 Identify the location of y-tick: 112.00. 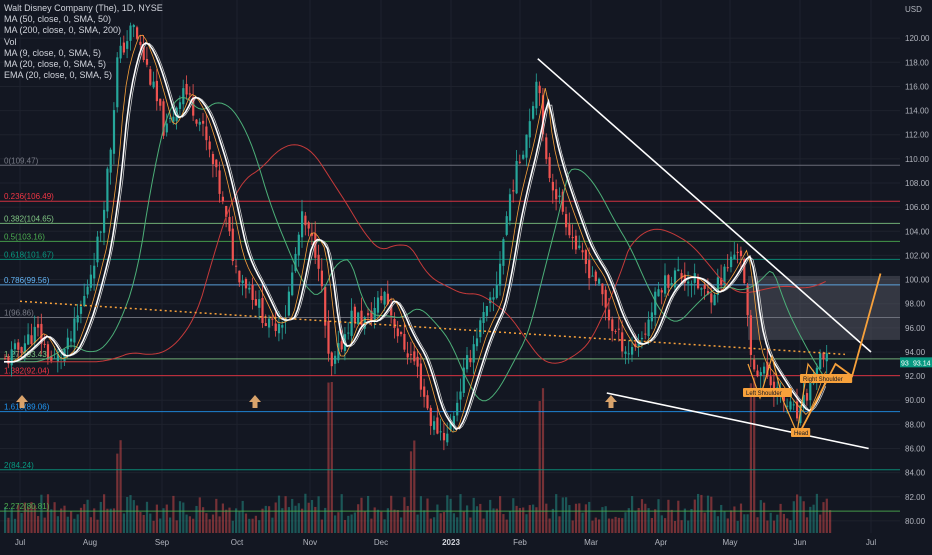
(917, 135).